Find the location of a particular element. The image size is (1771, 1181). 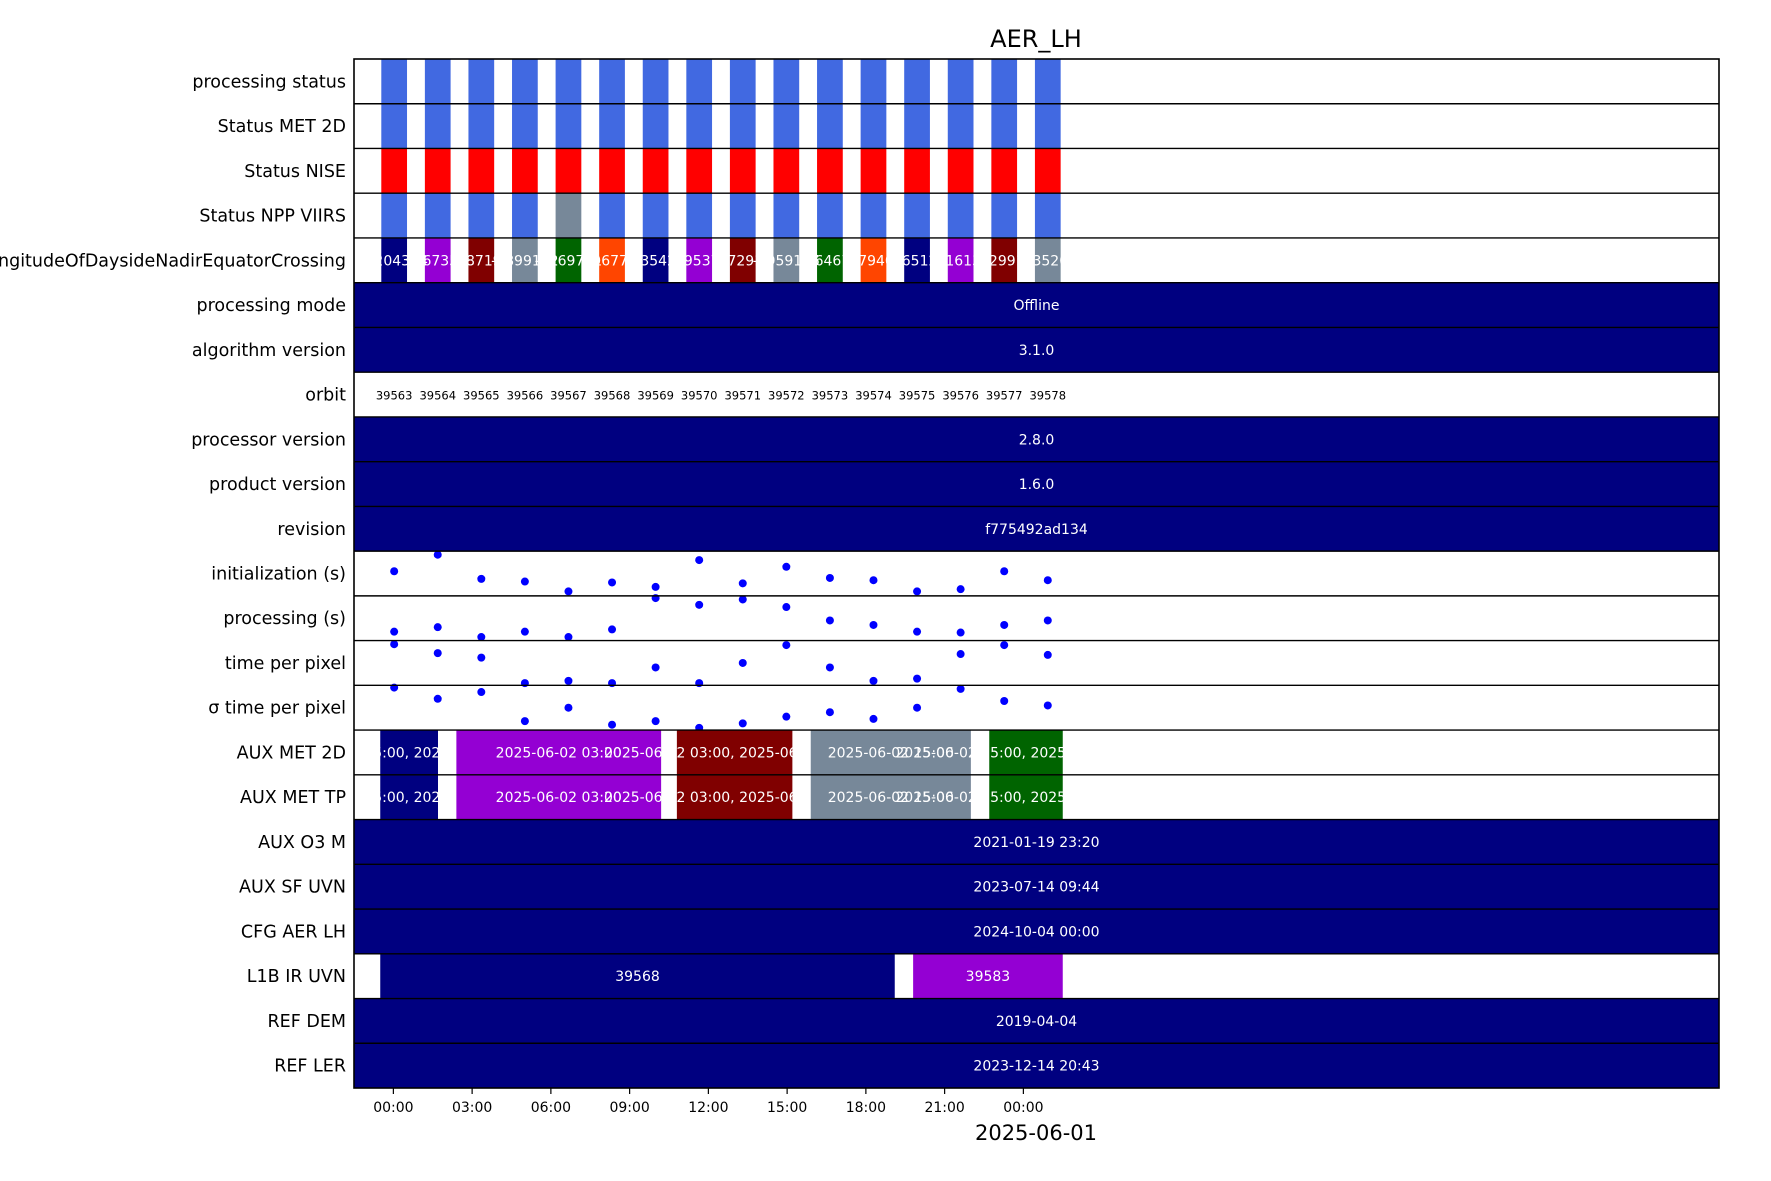

orbit-number-5: 39568 is located at coordinates (612, 396).